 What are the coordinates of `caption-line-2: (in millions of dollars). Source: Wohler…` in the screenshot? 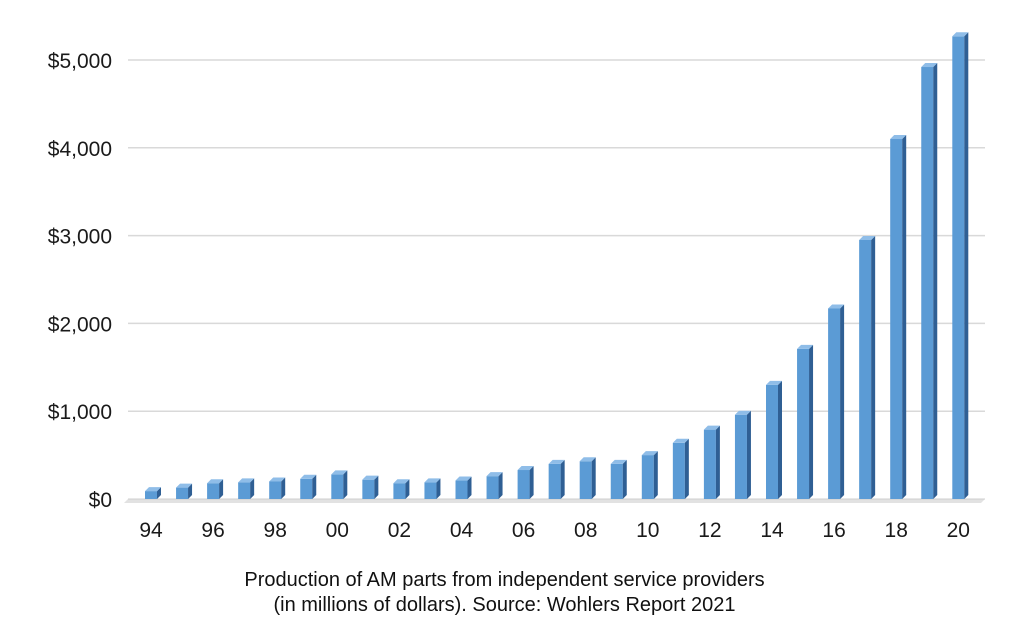 It's located at (504, 605).